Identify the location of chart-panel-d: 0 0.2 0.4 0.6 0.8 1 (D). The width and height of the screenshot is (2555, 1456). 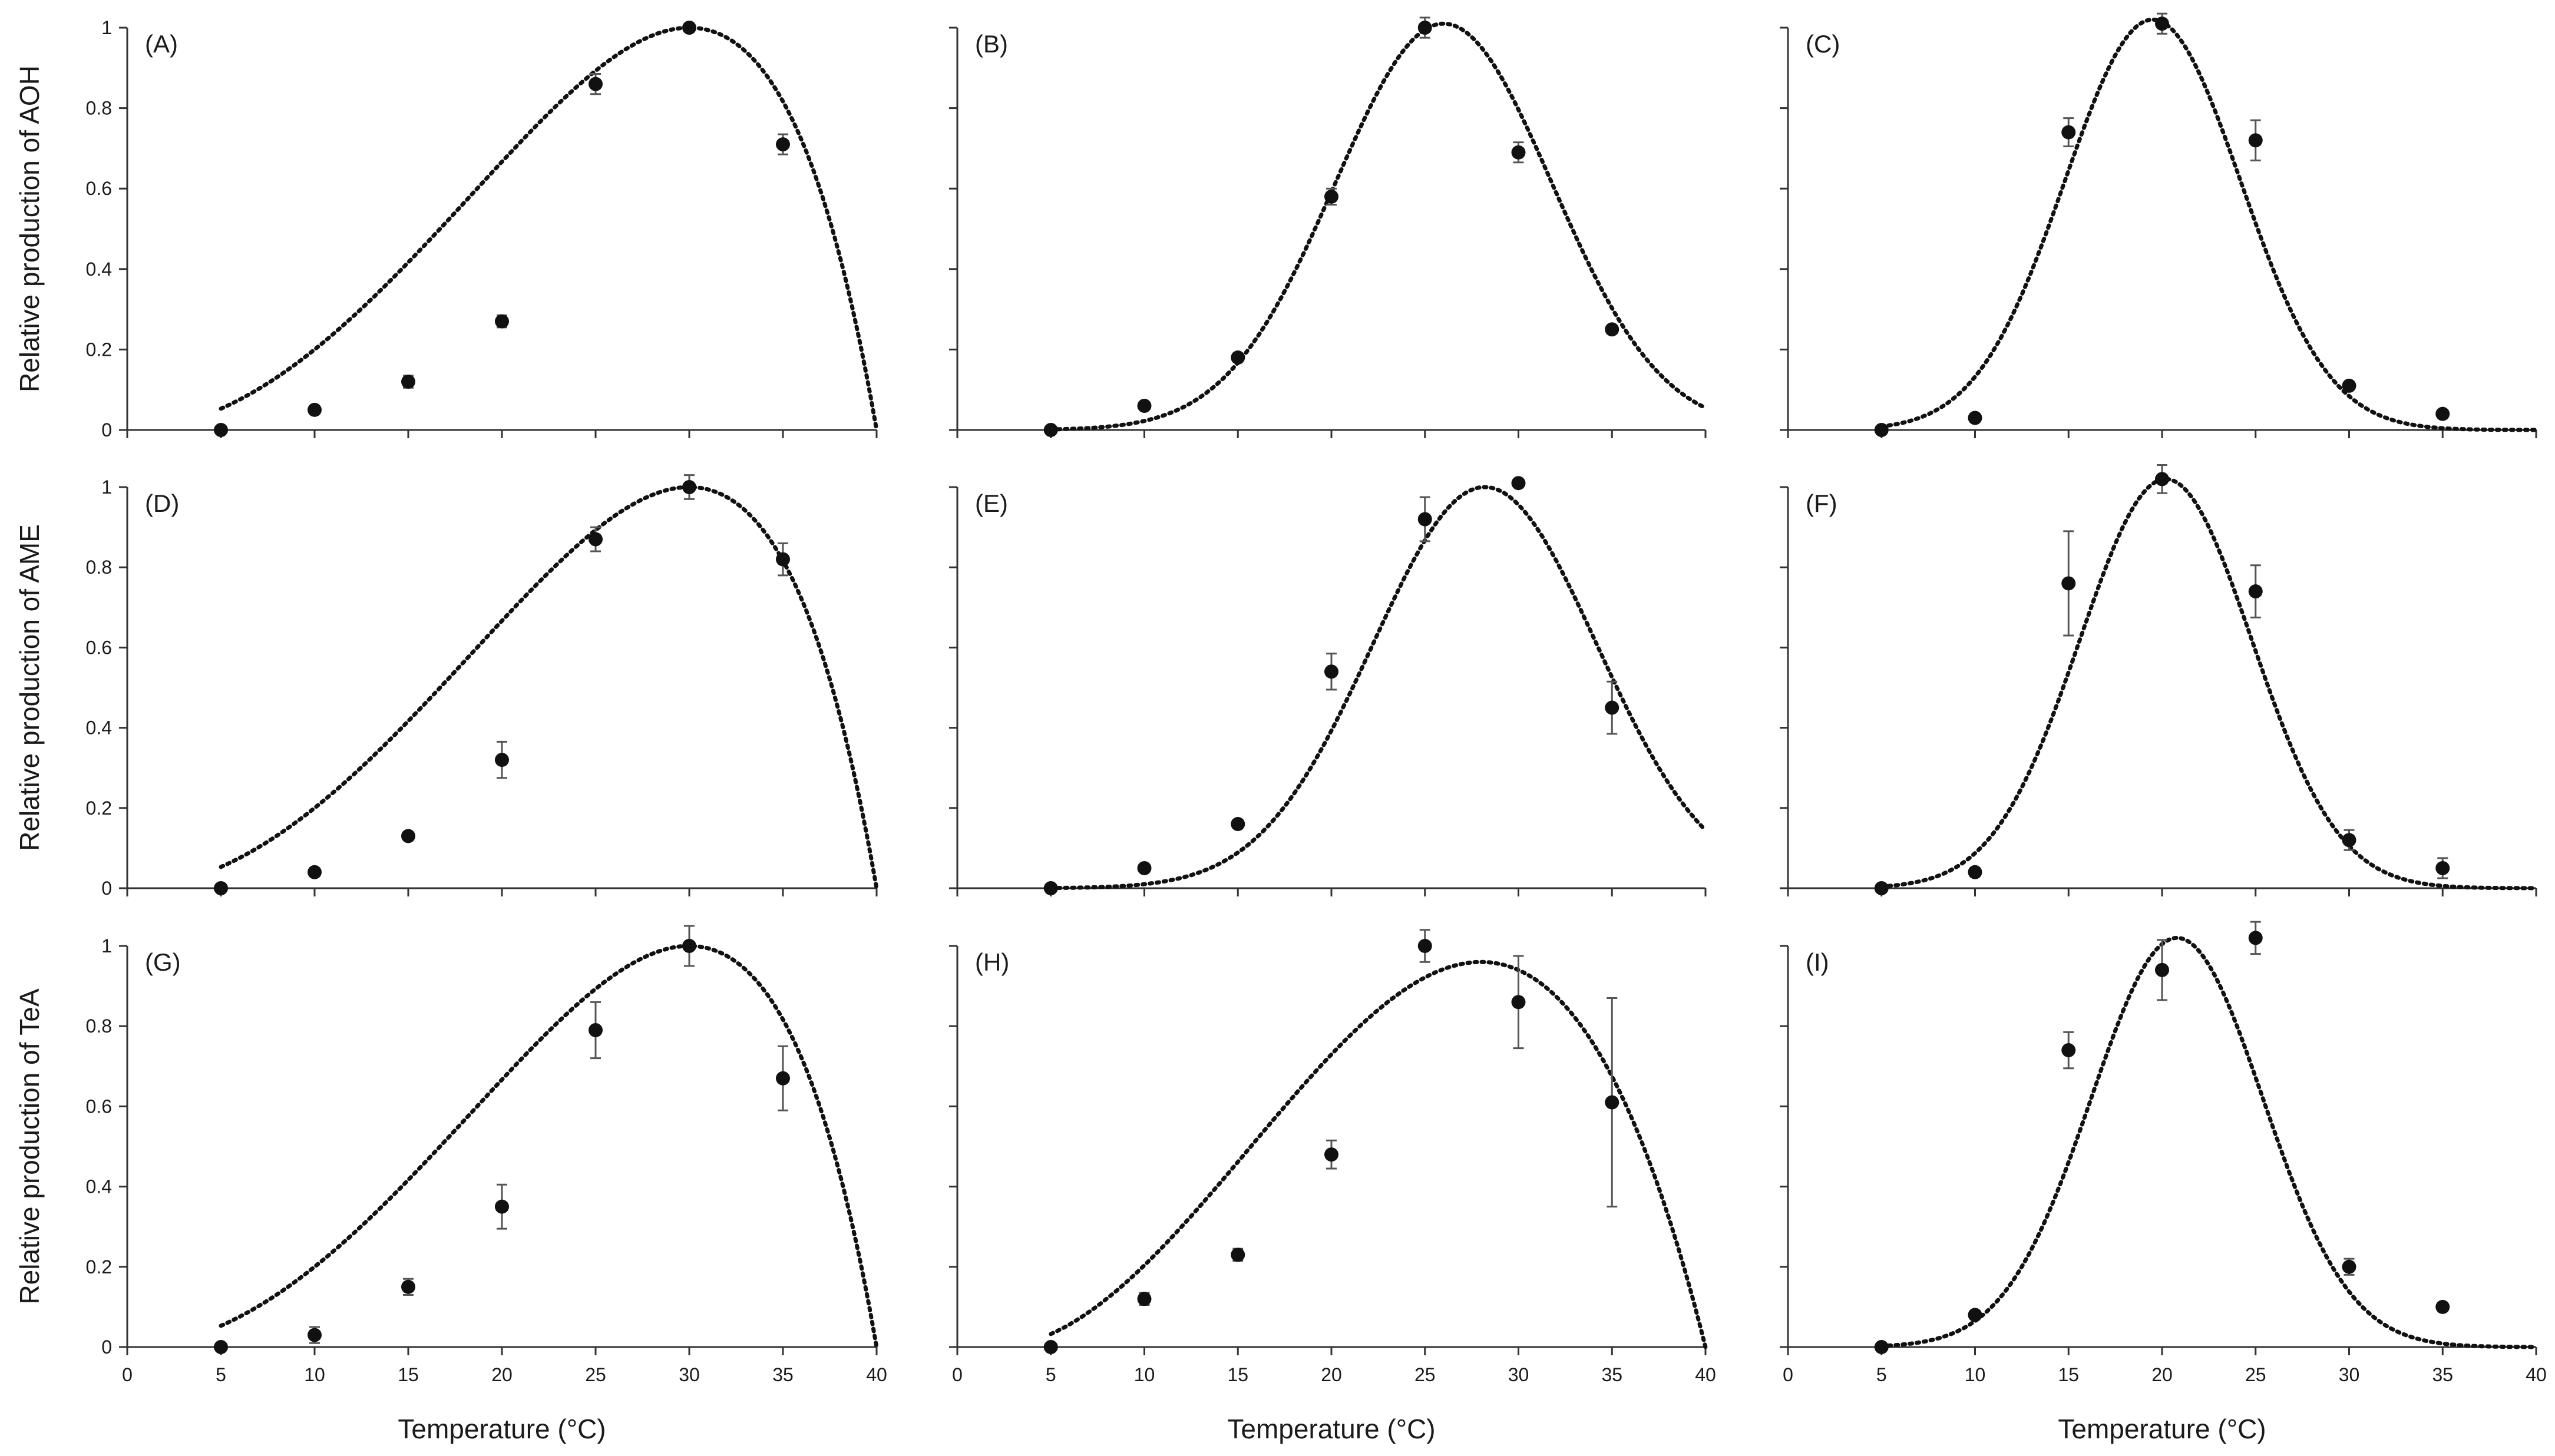
(482, 686).